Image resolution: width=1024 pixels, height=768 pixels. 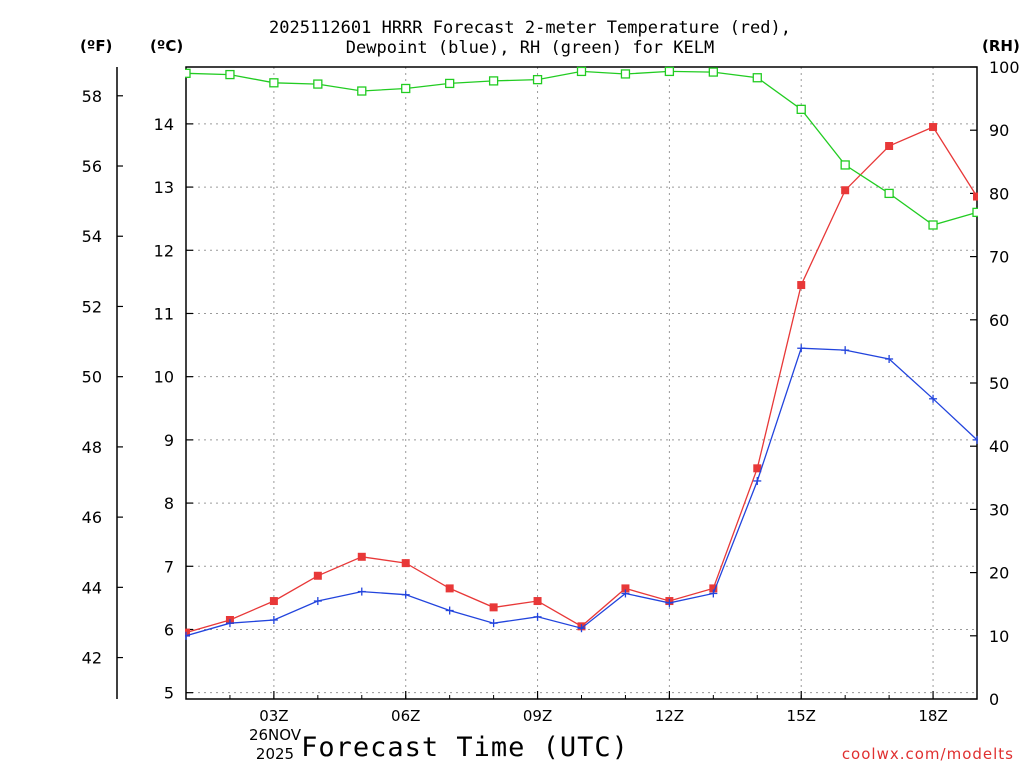 What do you see at coordinates (169, 693) in the screenshot?
I see `celsius-tick-label: 5` at bounding box center [169, 693].